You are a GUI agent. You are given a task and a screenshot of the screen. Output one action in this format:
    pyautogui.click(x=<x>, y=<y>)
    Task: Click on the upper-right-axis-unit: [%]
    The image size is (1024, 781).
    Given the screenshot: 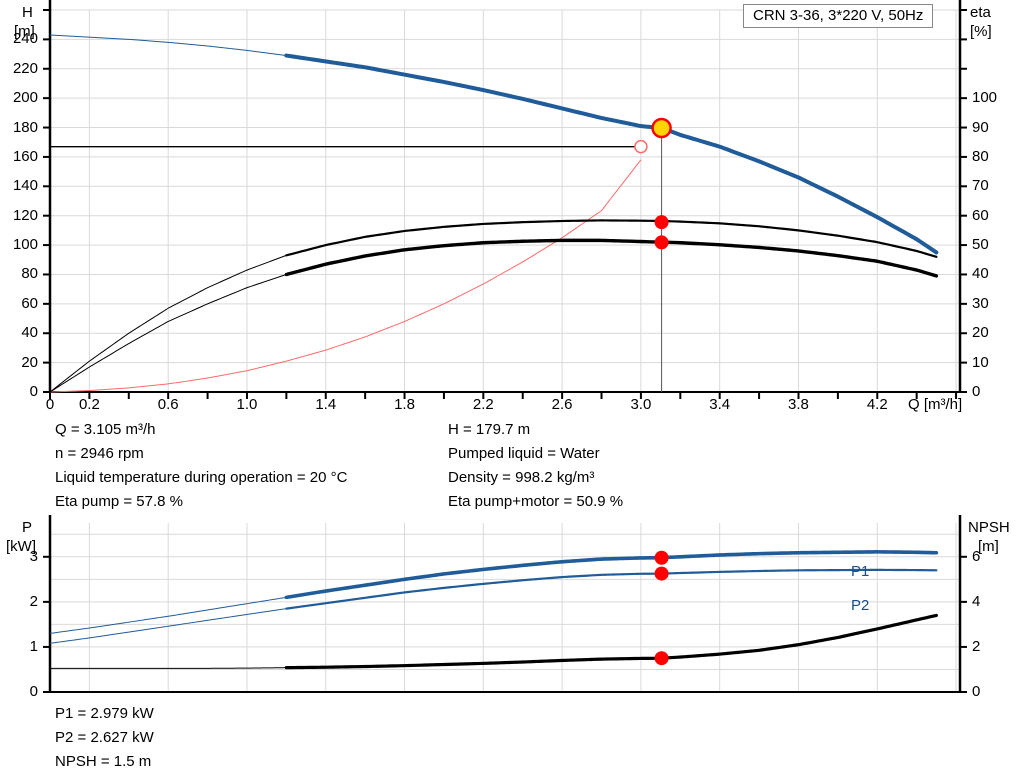 What is the action you would take?
    pyautogui.click(x=981, y=31)
    